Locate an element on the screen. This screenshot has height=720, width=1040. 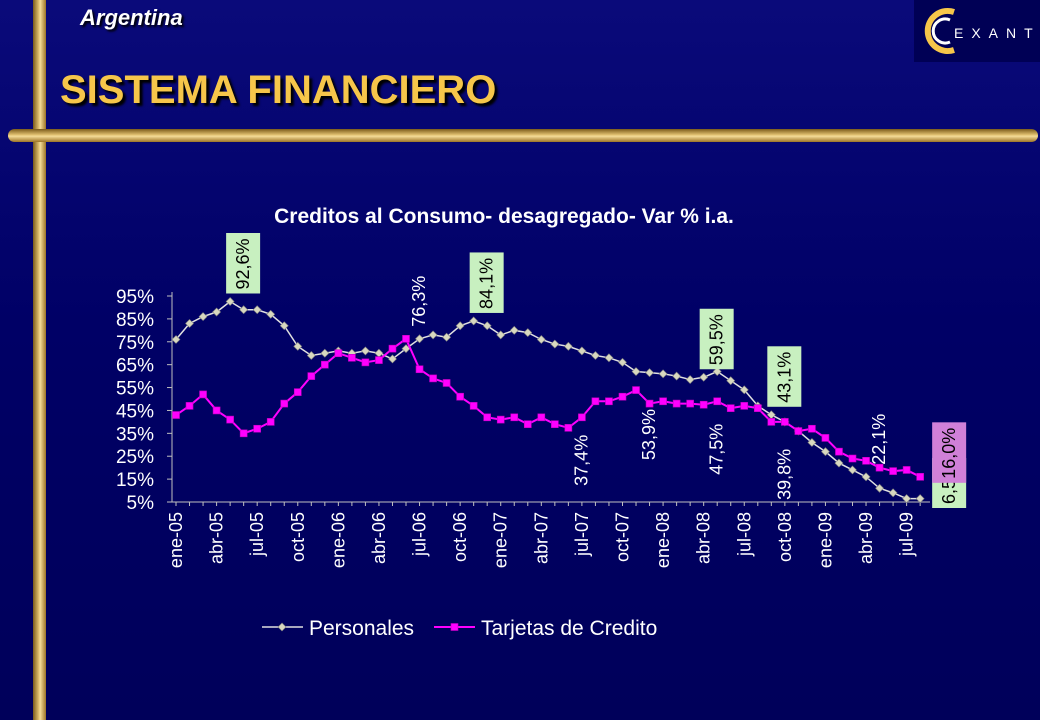
y-tick-label: 55% is located at coordinates (135, 389).